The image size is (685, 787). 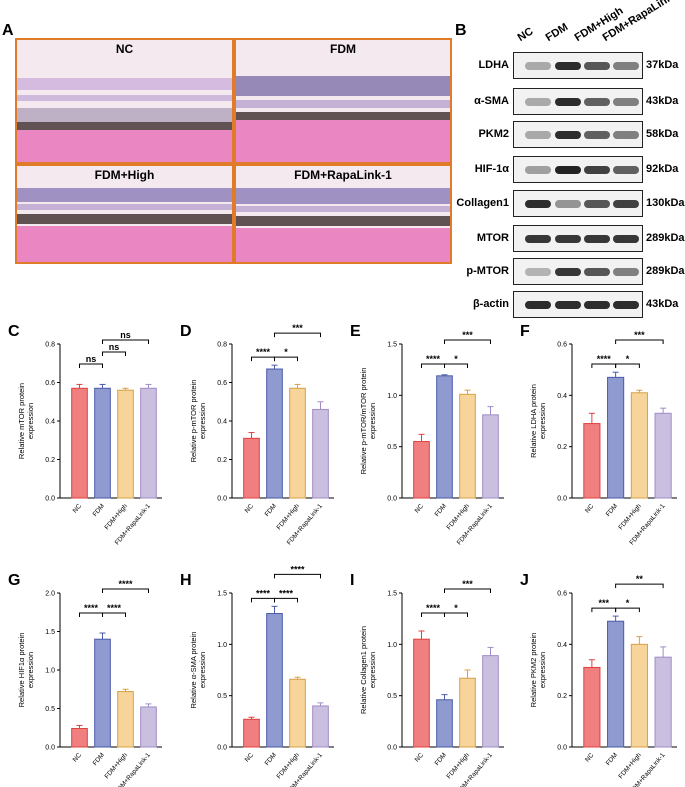 I want to click on panel-label: I, so click(x=352, y=580).